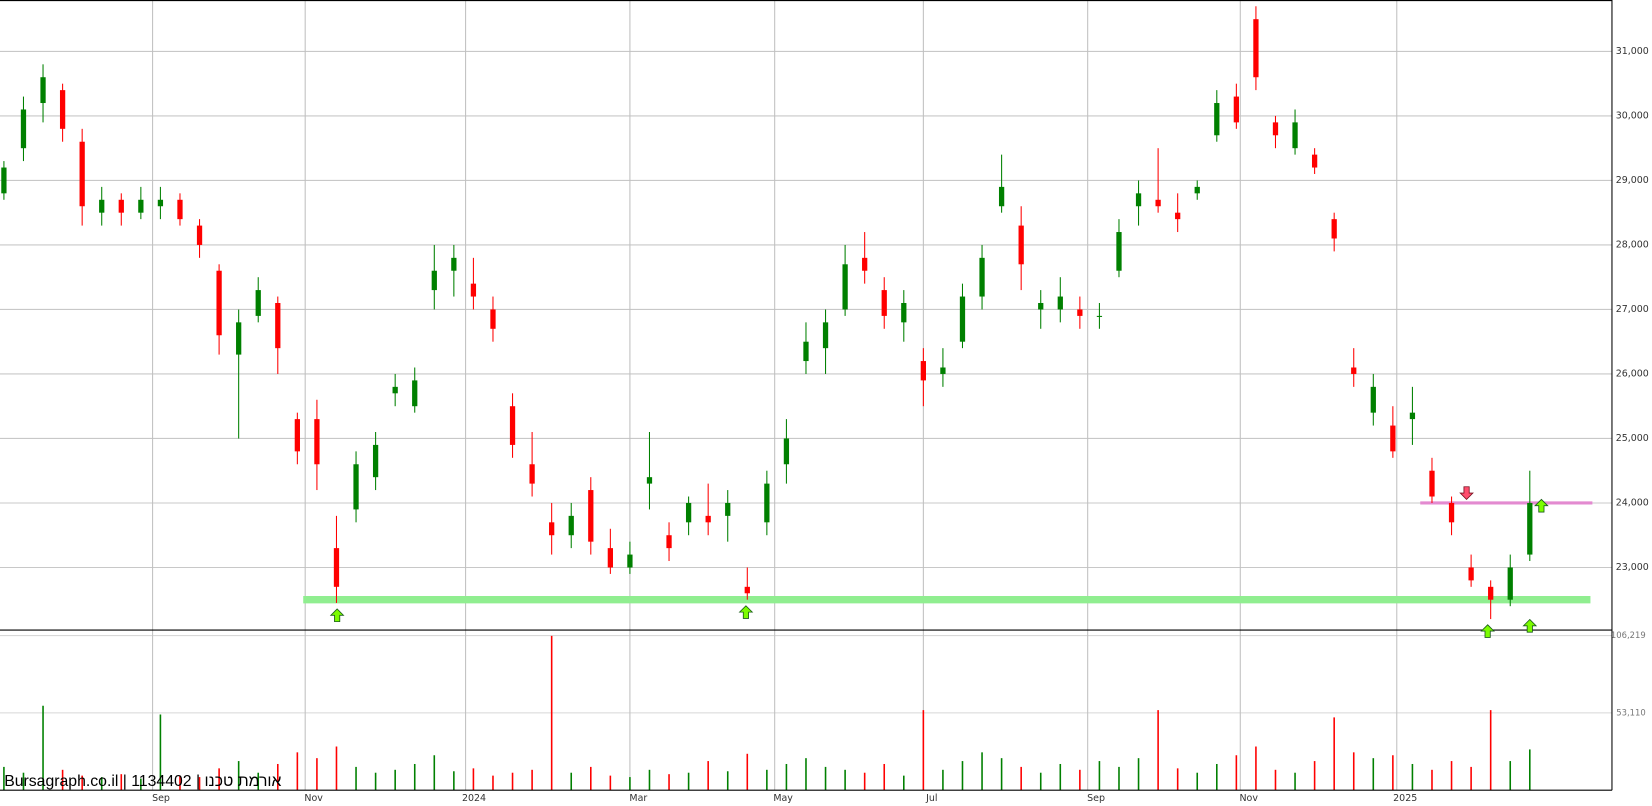 The height and width of the screenshot is (806, 1652). Describe the element at coordinates (638, 798) in the screenshot. I see `x-tick-label: Mar` at that location.